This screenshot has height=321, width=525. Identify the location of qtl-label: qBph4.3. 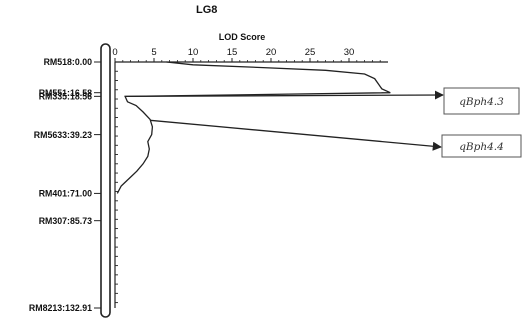
(481, 102).